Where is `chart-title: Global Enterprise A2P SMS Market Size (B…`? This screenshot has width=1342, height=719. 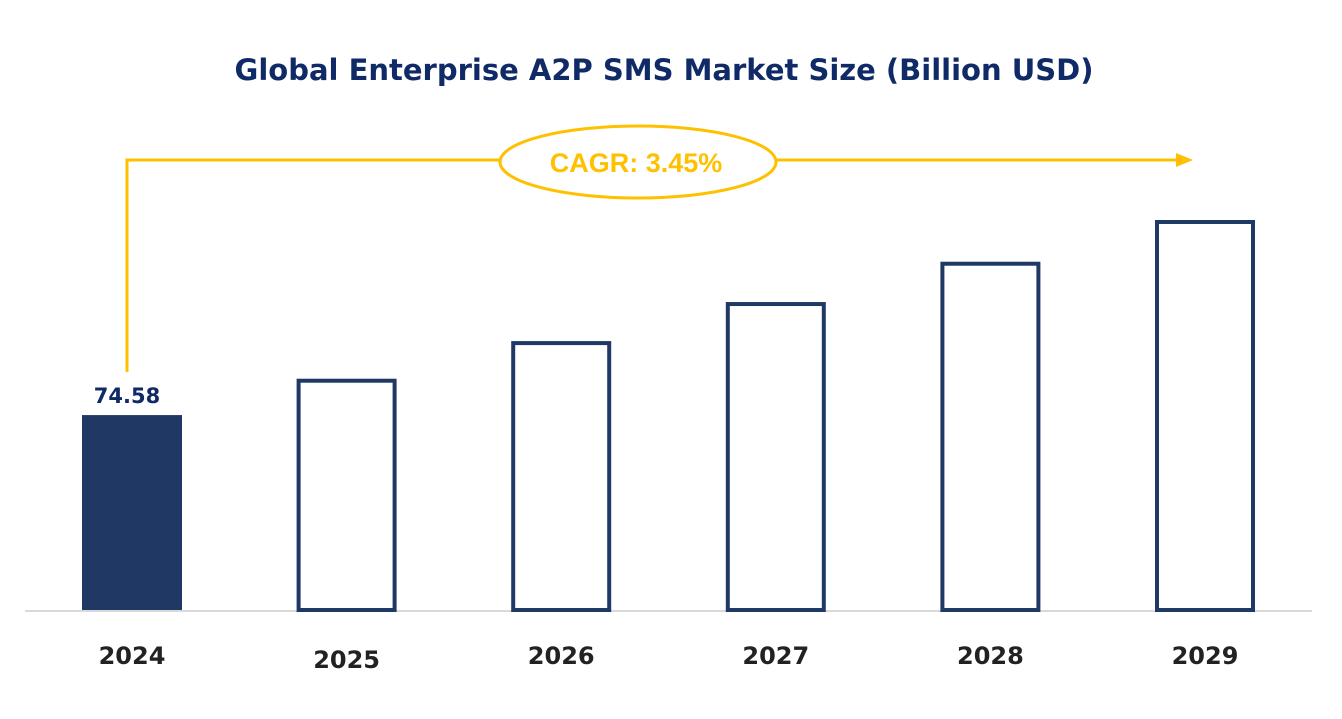 chart-title: Global Enterprise A2P SMS Market Size (B… is located at coordinates (664, 70).